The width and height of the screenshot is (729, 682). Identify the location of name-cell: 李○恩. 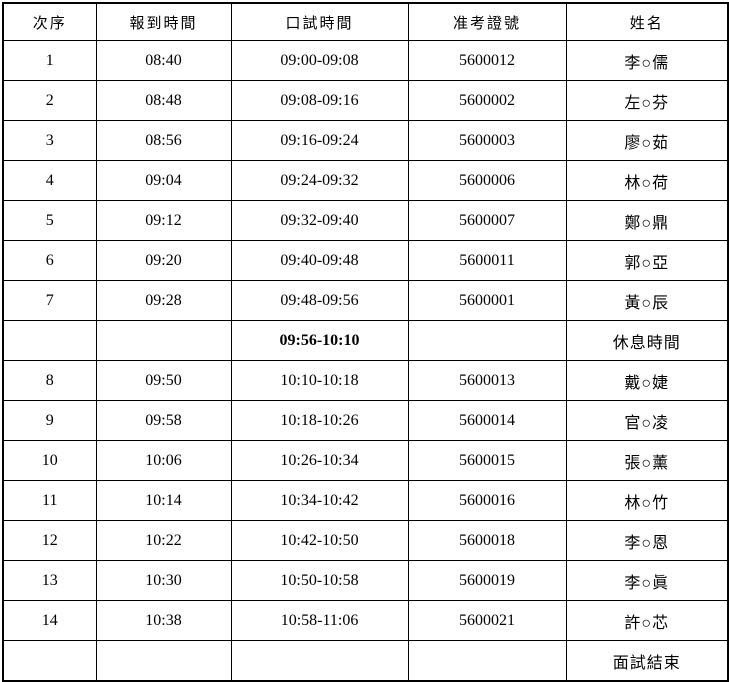
(647, 540).